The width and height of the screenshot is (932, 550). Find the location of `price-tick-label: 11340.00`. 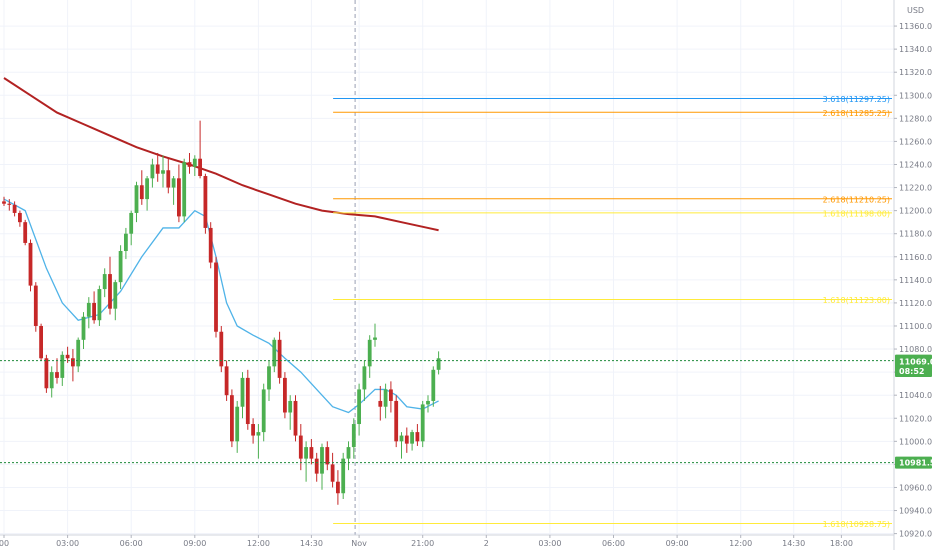

price-tick-label: 11340.00 is located at coordinates (915, 49).